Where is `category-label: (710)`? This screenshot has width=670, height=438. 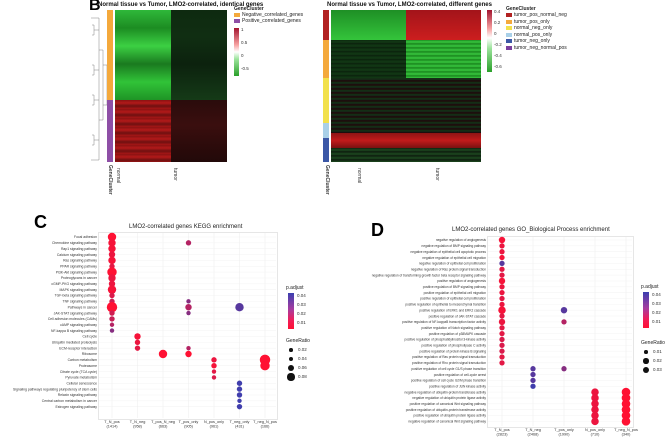
category-label: (710) is located at coordinates (596, 435).